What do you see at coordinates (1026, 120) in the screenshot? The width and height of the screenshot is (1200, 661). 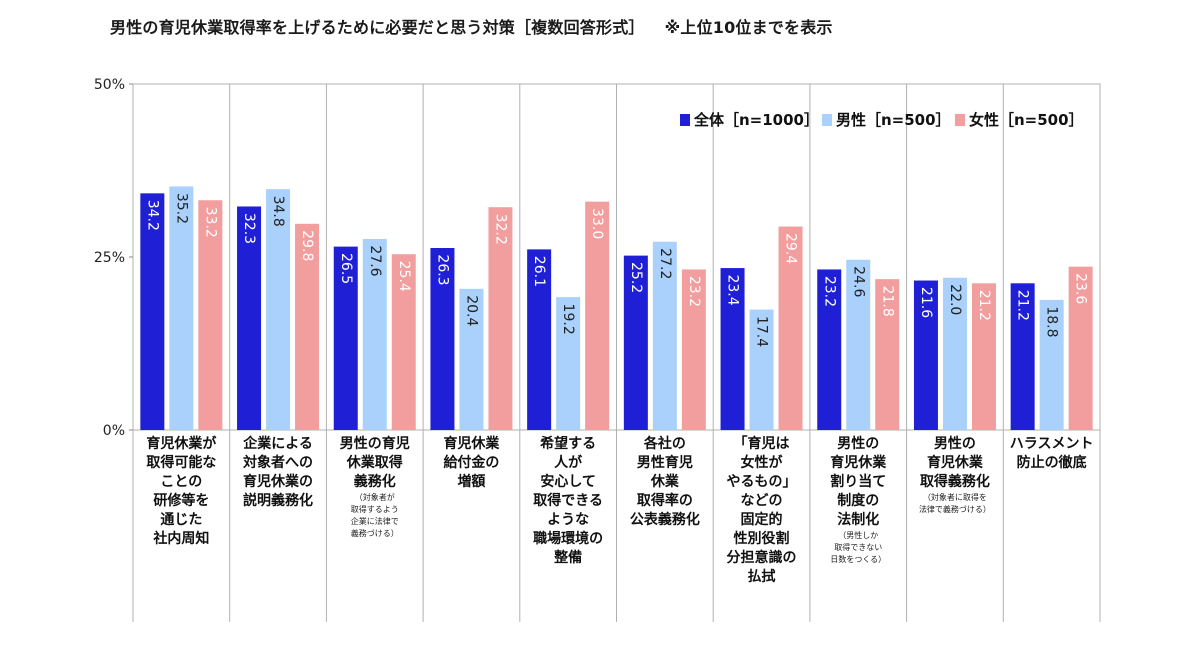 I see `legend-label: 女性［n=500］` at bounding box center [1026, 120].